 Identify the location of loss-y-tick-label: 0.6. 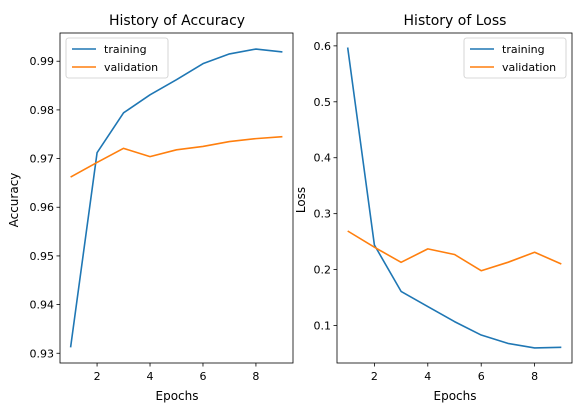
(323, 46).